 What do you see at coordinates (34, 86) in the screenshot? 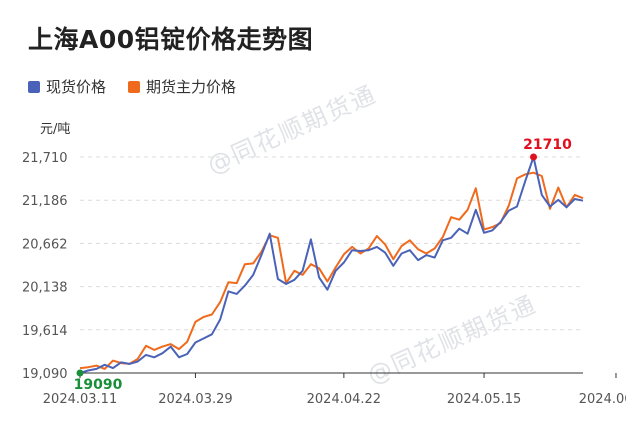
I see `legend-swatch-spot` at bounding box center [34, 86].